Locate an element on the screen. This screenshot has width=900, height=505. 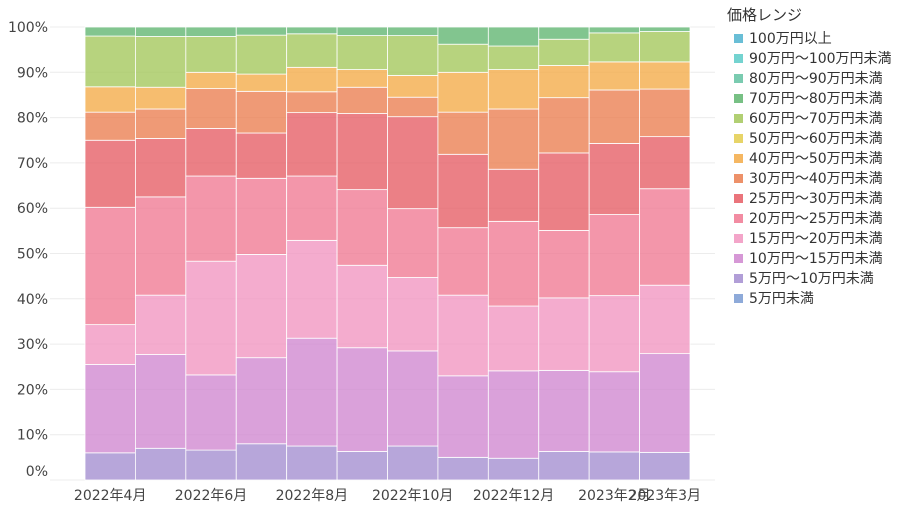
legend-item-label: 90万円～100万円未満 is located at coordinates (820, 59).